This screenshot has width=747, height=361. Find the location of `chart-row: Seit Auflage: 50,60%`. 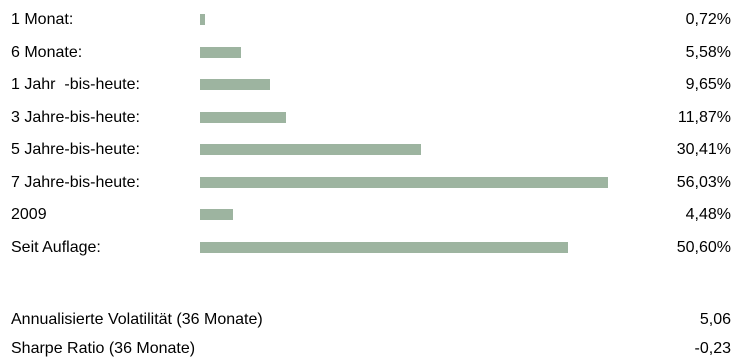

chart-row: Seit Auflage: 50,60% is located at coordinates (373, 248).